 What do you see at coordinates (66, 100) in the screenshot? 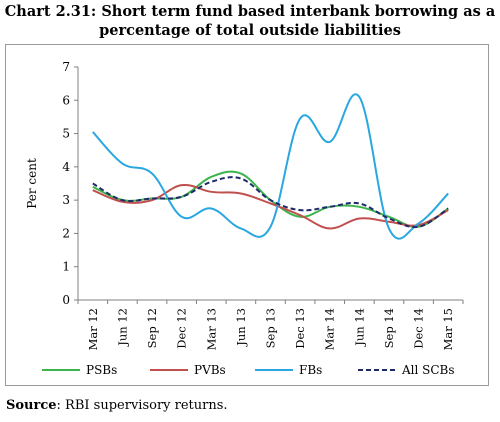
I see `y-tick-label: 6` at bounding box center [66, 100].